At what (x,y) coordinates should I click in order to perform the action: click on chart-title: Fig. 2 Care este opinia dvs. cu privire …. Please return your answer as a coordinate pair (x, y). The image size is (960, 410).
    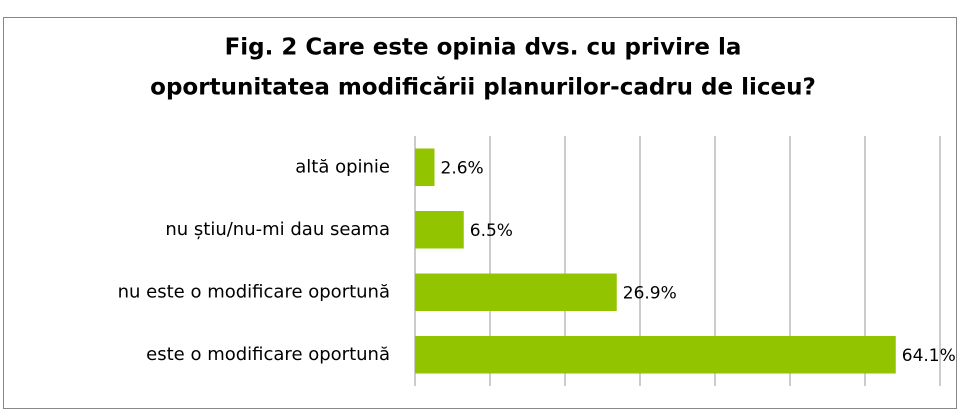
    Looking at the image, I should click on (483, 48).